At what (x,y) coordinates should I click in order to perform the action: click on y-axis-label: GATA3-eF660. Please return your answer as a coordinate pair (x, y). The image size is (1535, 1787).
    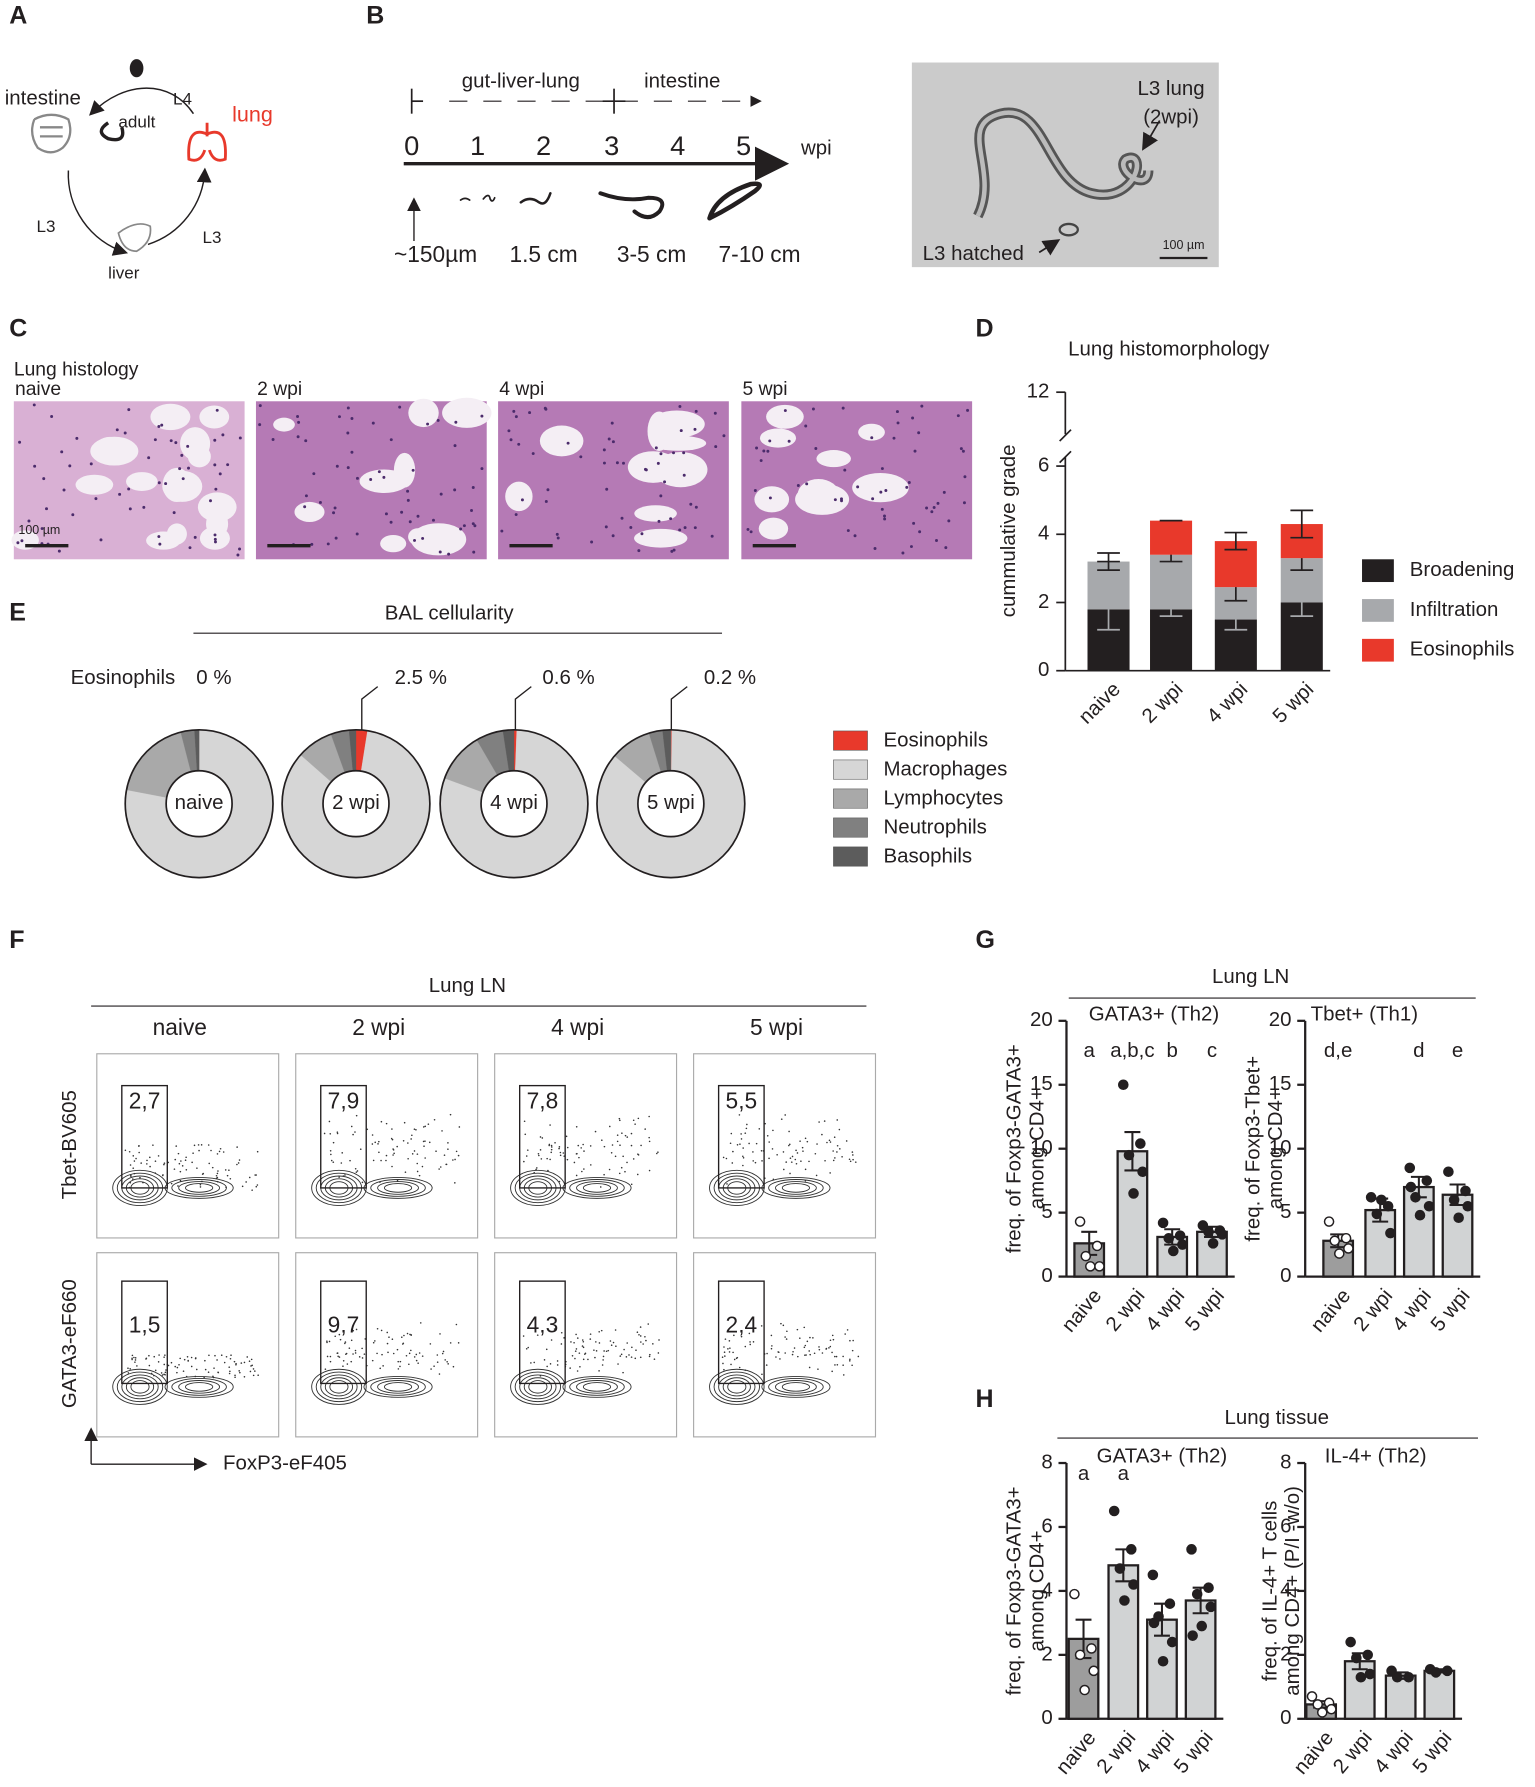
    Looking at the image, I should click on (69, 1343).